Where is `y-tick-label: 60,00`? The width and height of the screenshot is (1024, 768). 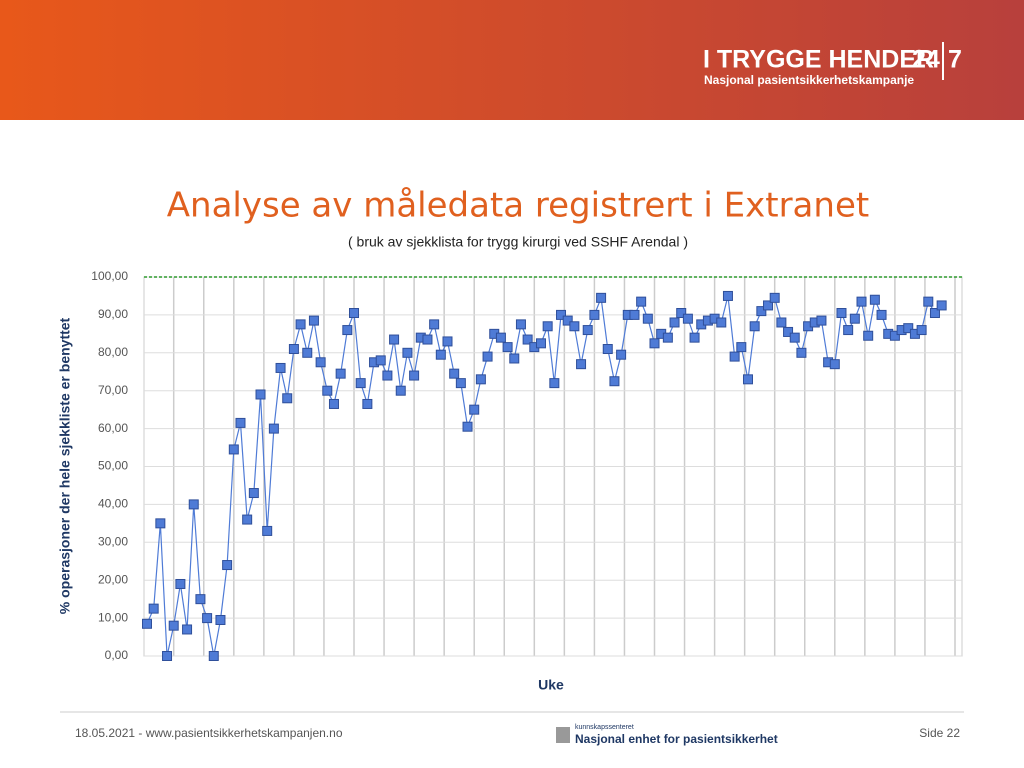 y-tick-label: 60,00 is located at coordinates (113, 428).